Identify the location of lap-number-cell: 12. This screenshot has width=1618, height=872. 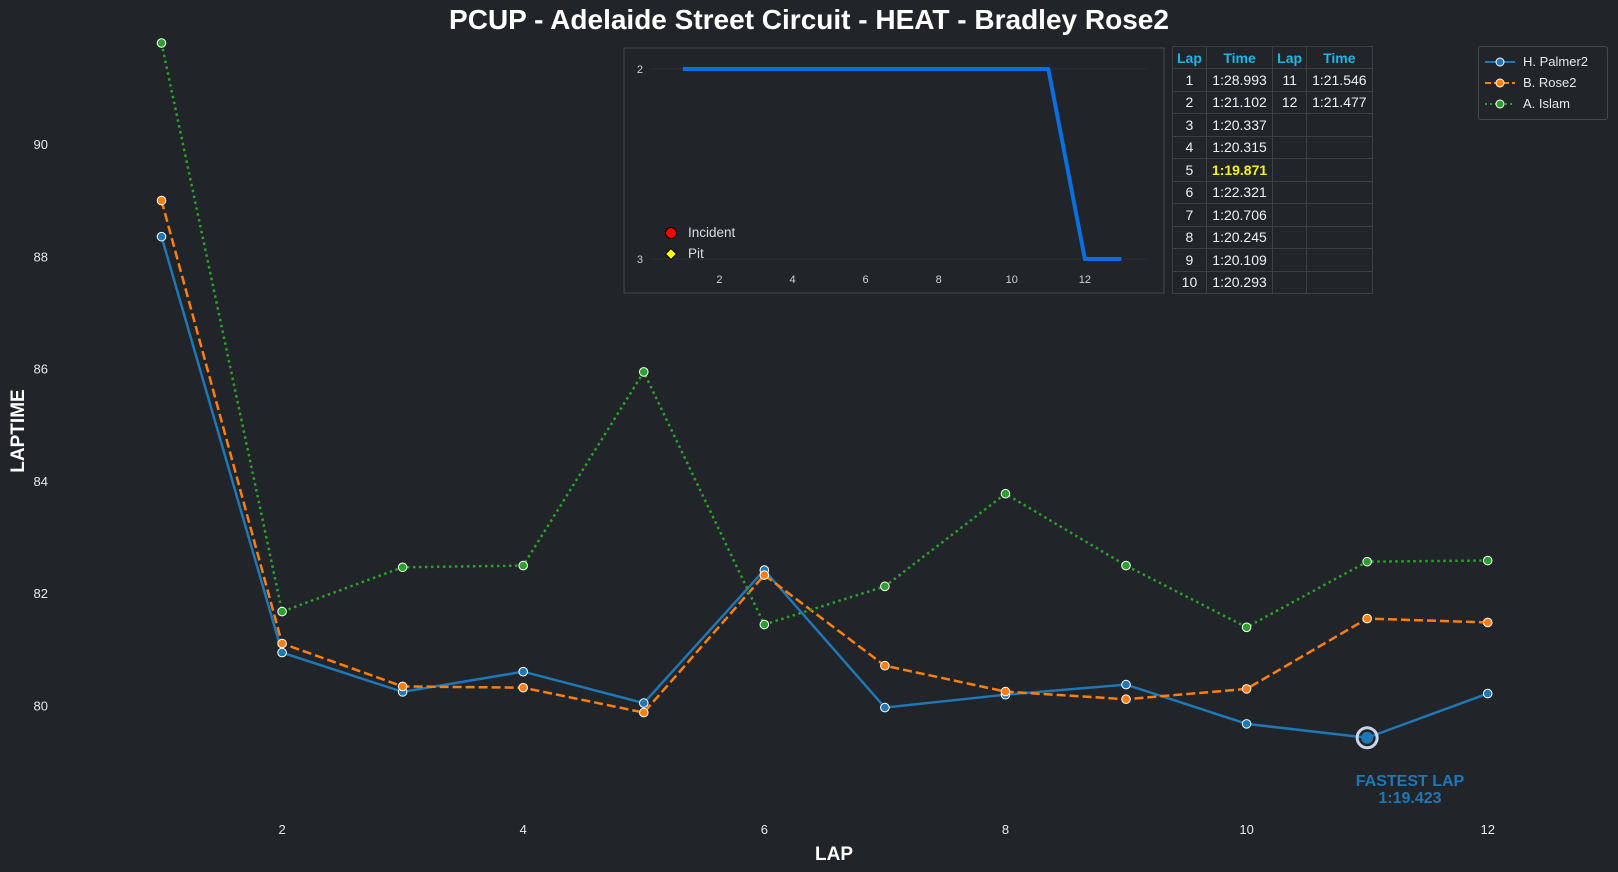
(1290, 102).